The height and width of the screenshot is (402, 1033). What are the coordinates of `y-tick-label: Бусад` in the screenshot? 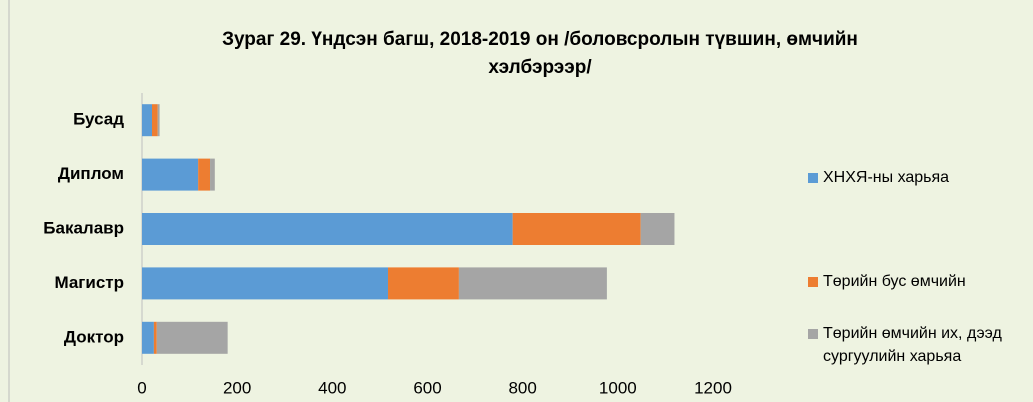 It's located at (98, 119).